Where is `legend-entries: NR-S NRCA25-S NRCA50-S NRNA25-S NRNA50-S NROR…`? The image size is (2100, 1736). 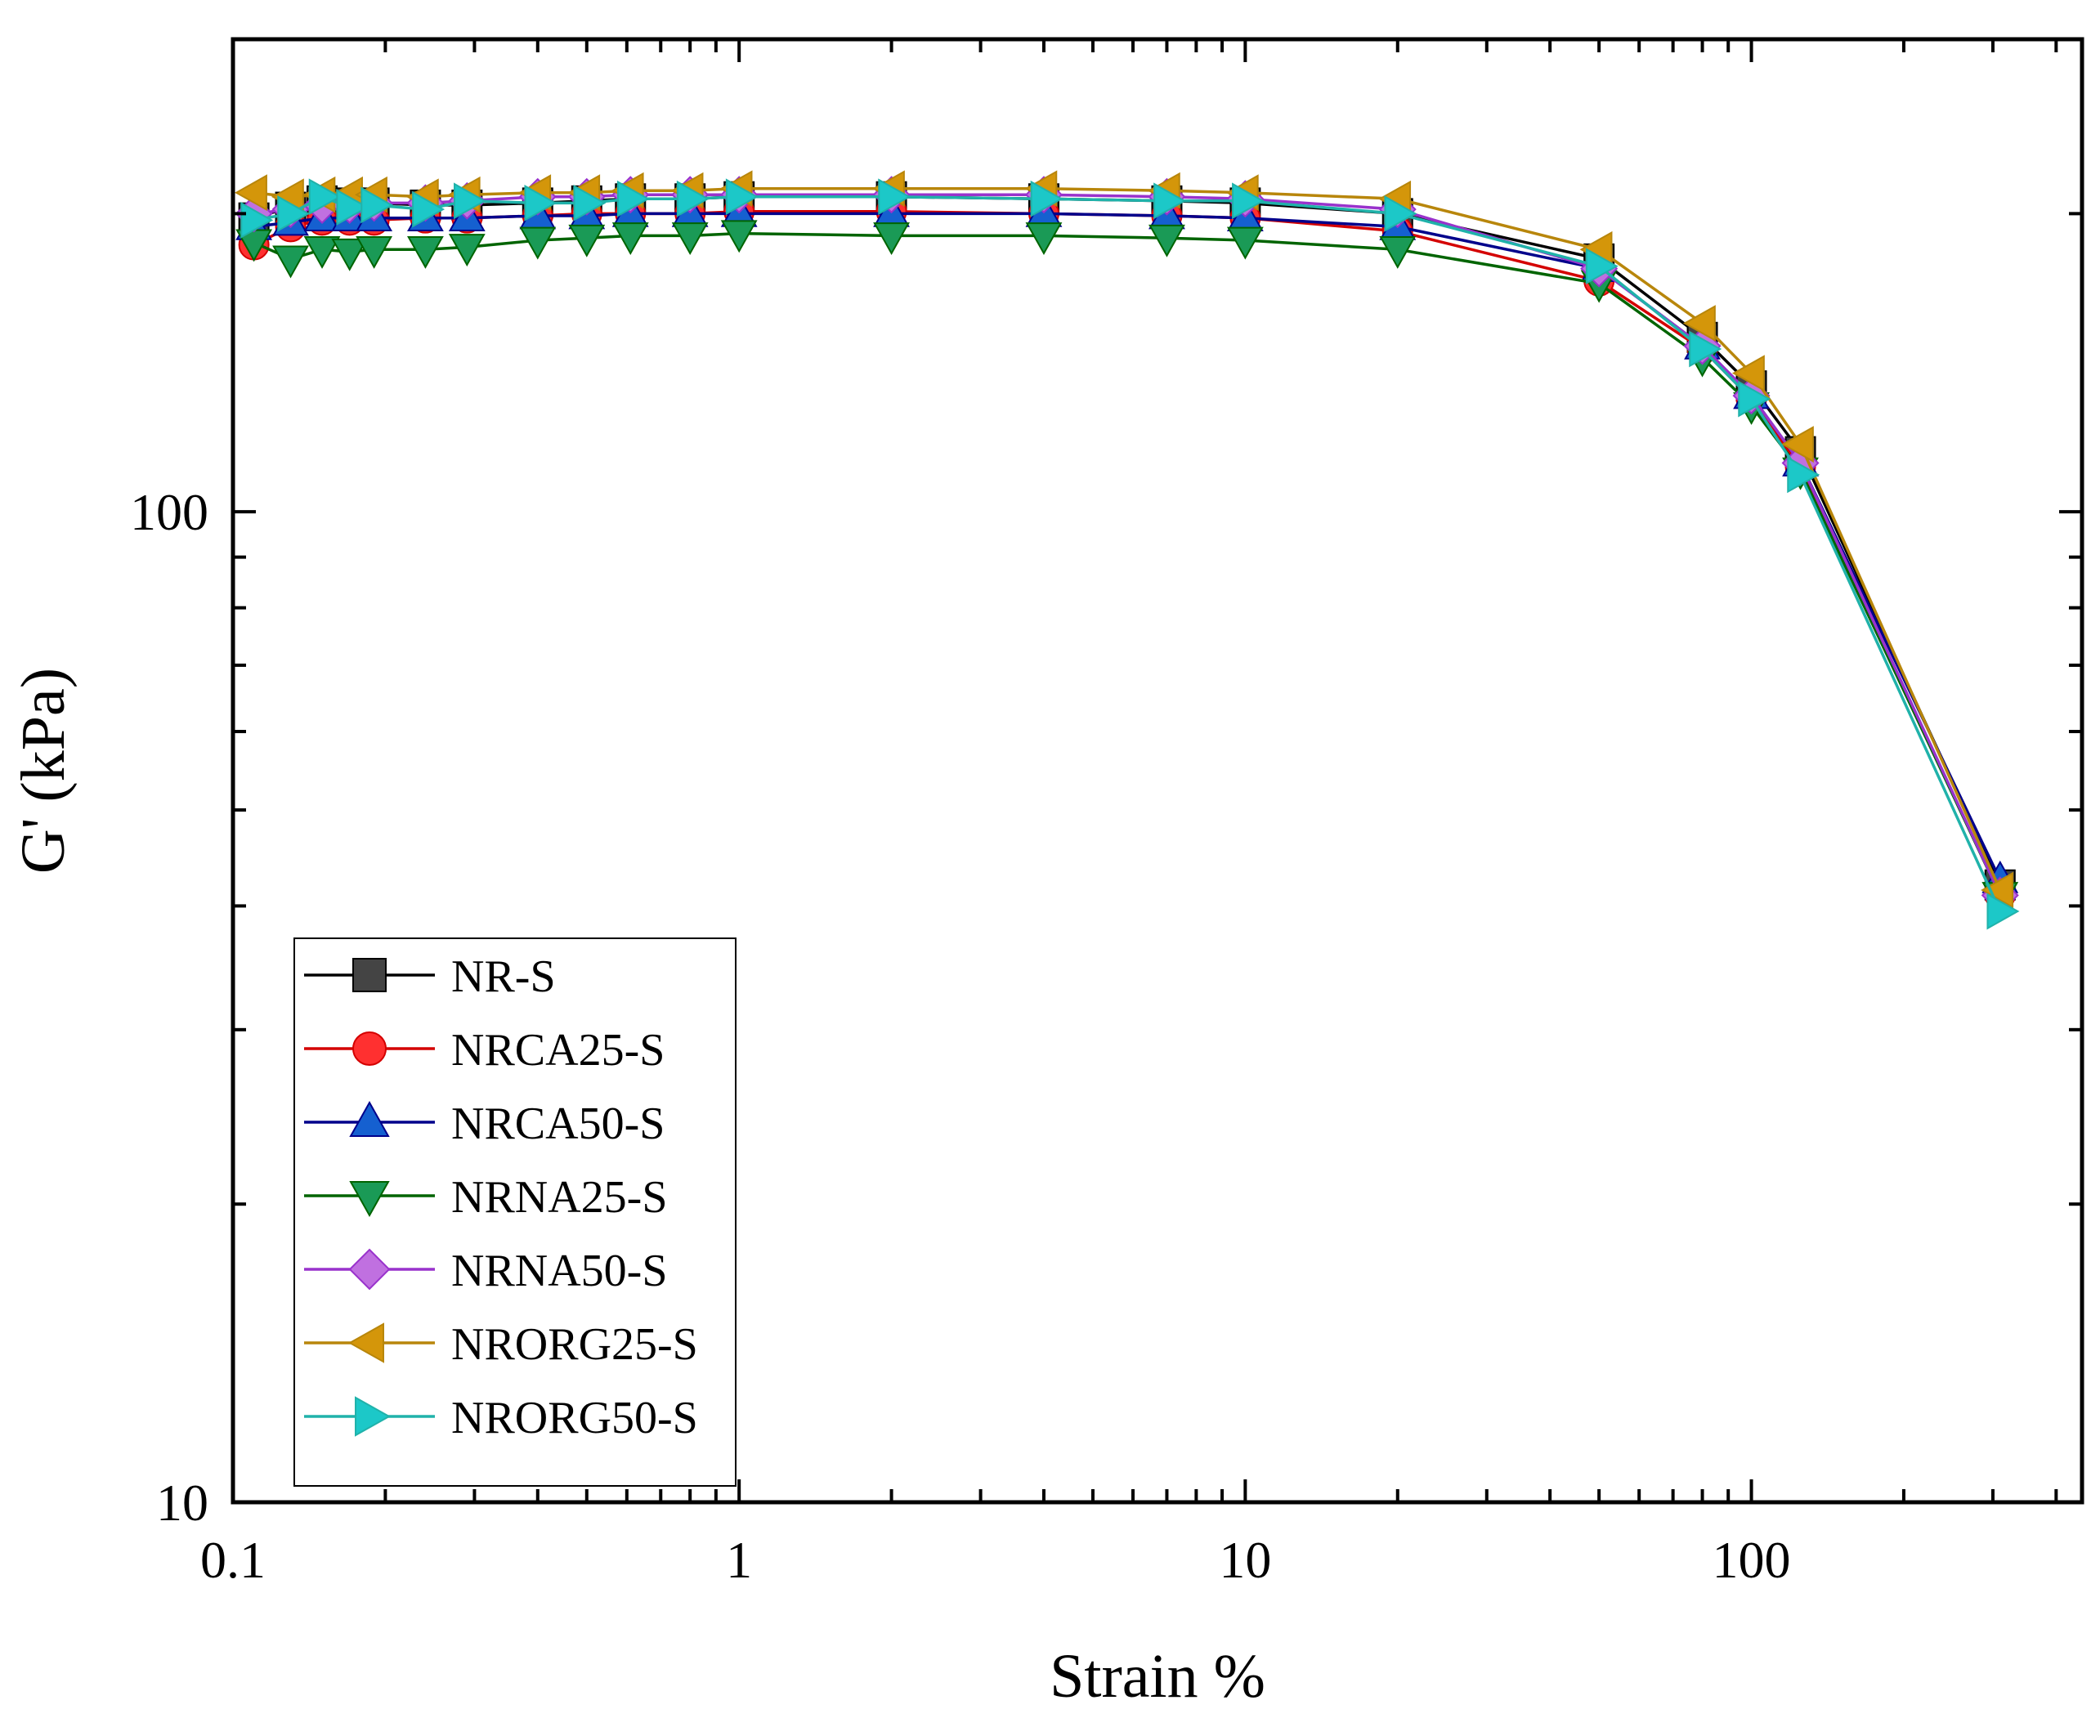 legend-entries: NR-S NRCA25-S NRCA50-S NRNA25-S NRNA50-S NROR… is located at coordinates (501, 1197).